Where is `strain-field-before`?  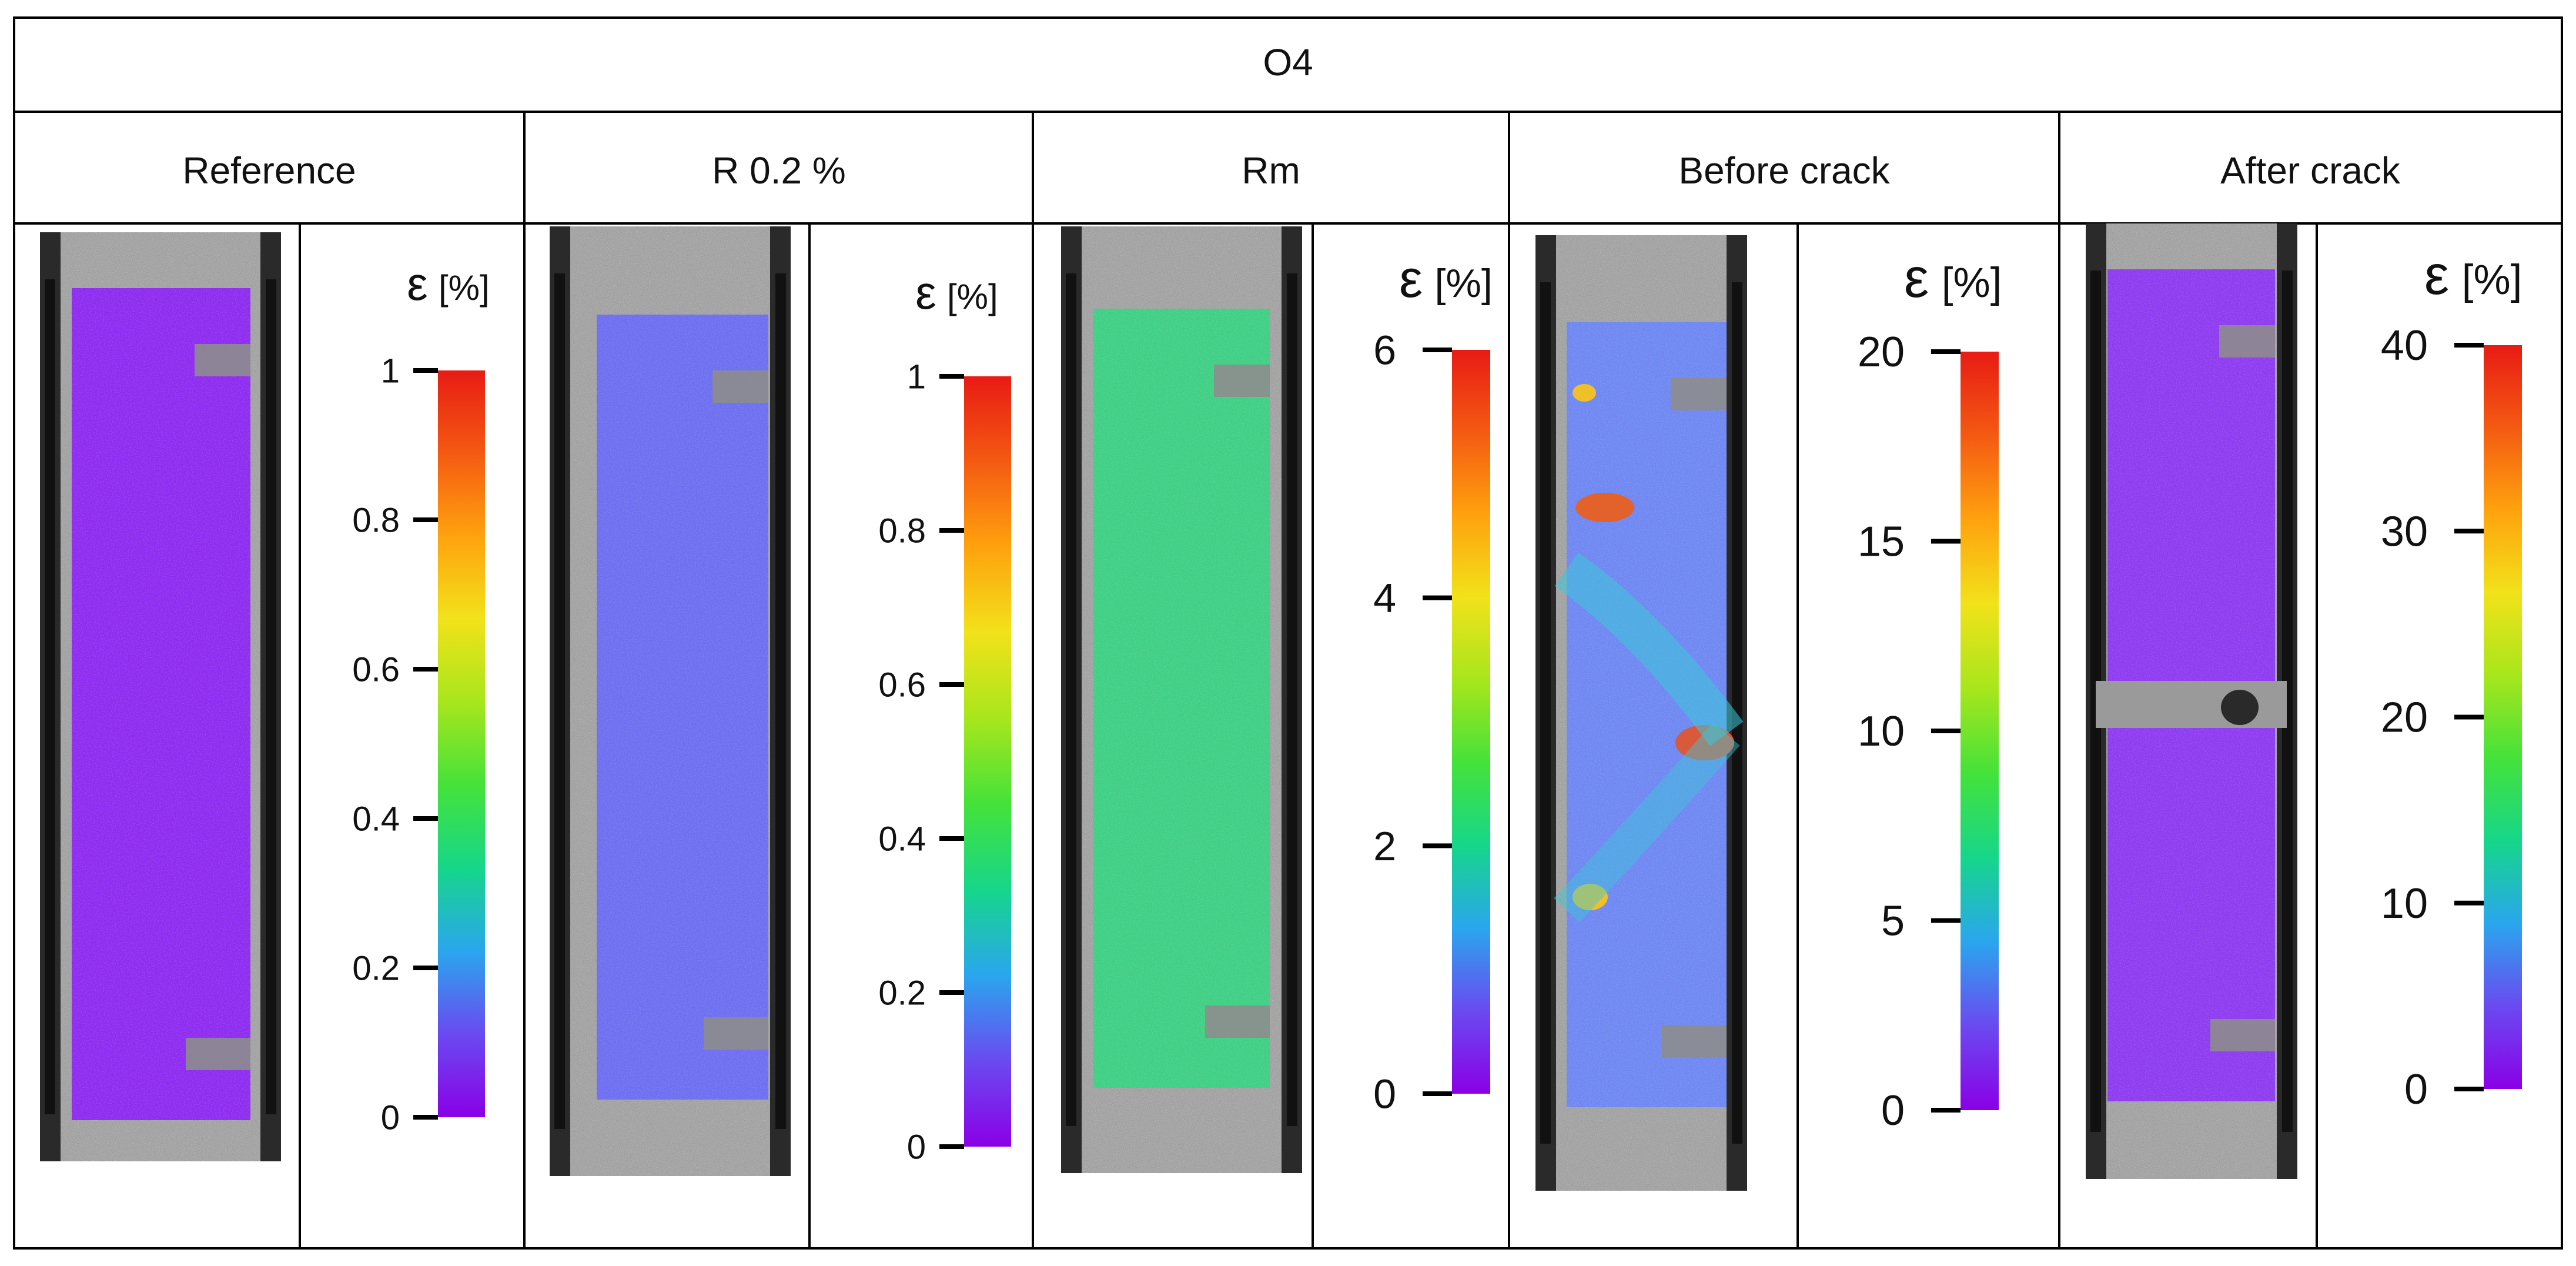 strain-field-before is located at coordinates (1649, 714).